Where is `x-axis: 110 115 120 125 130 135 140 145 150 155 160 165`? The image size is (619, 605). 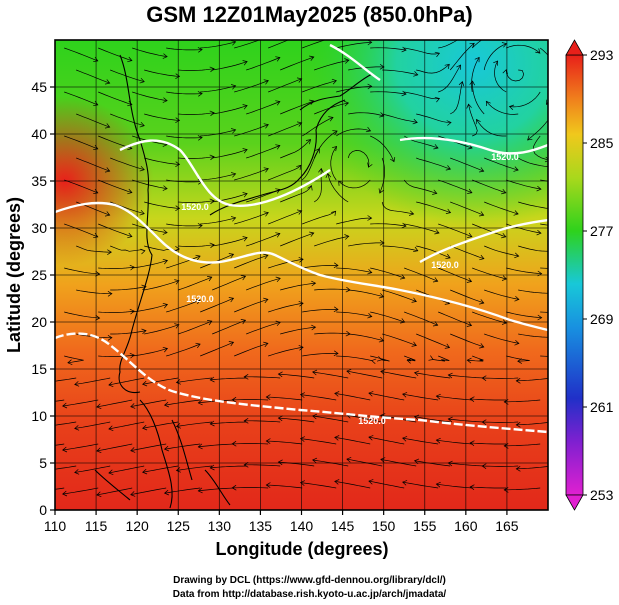
x-axis: 110 115 120 125 130 135 140 145 150 155 160 165 is located at coordinates (281, 522).